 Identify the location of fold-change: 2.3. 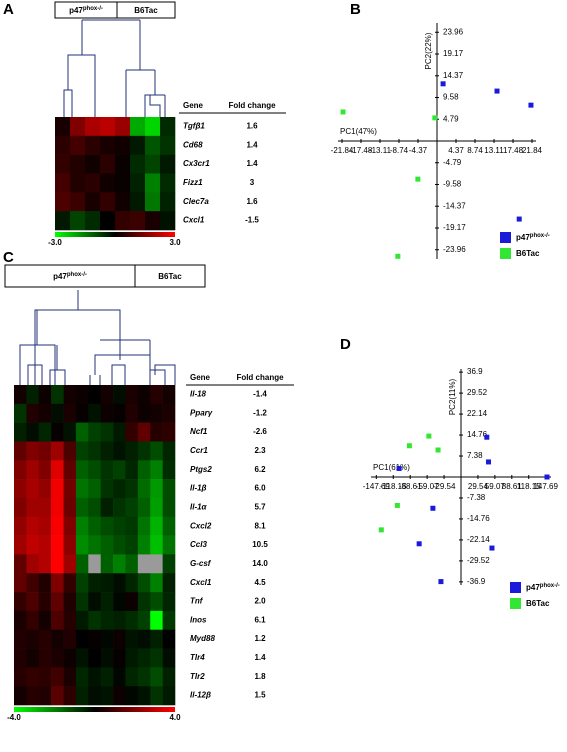
(260, 450).